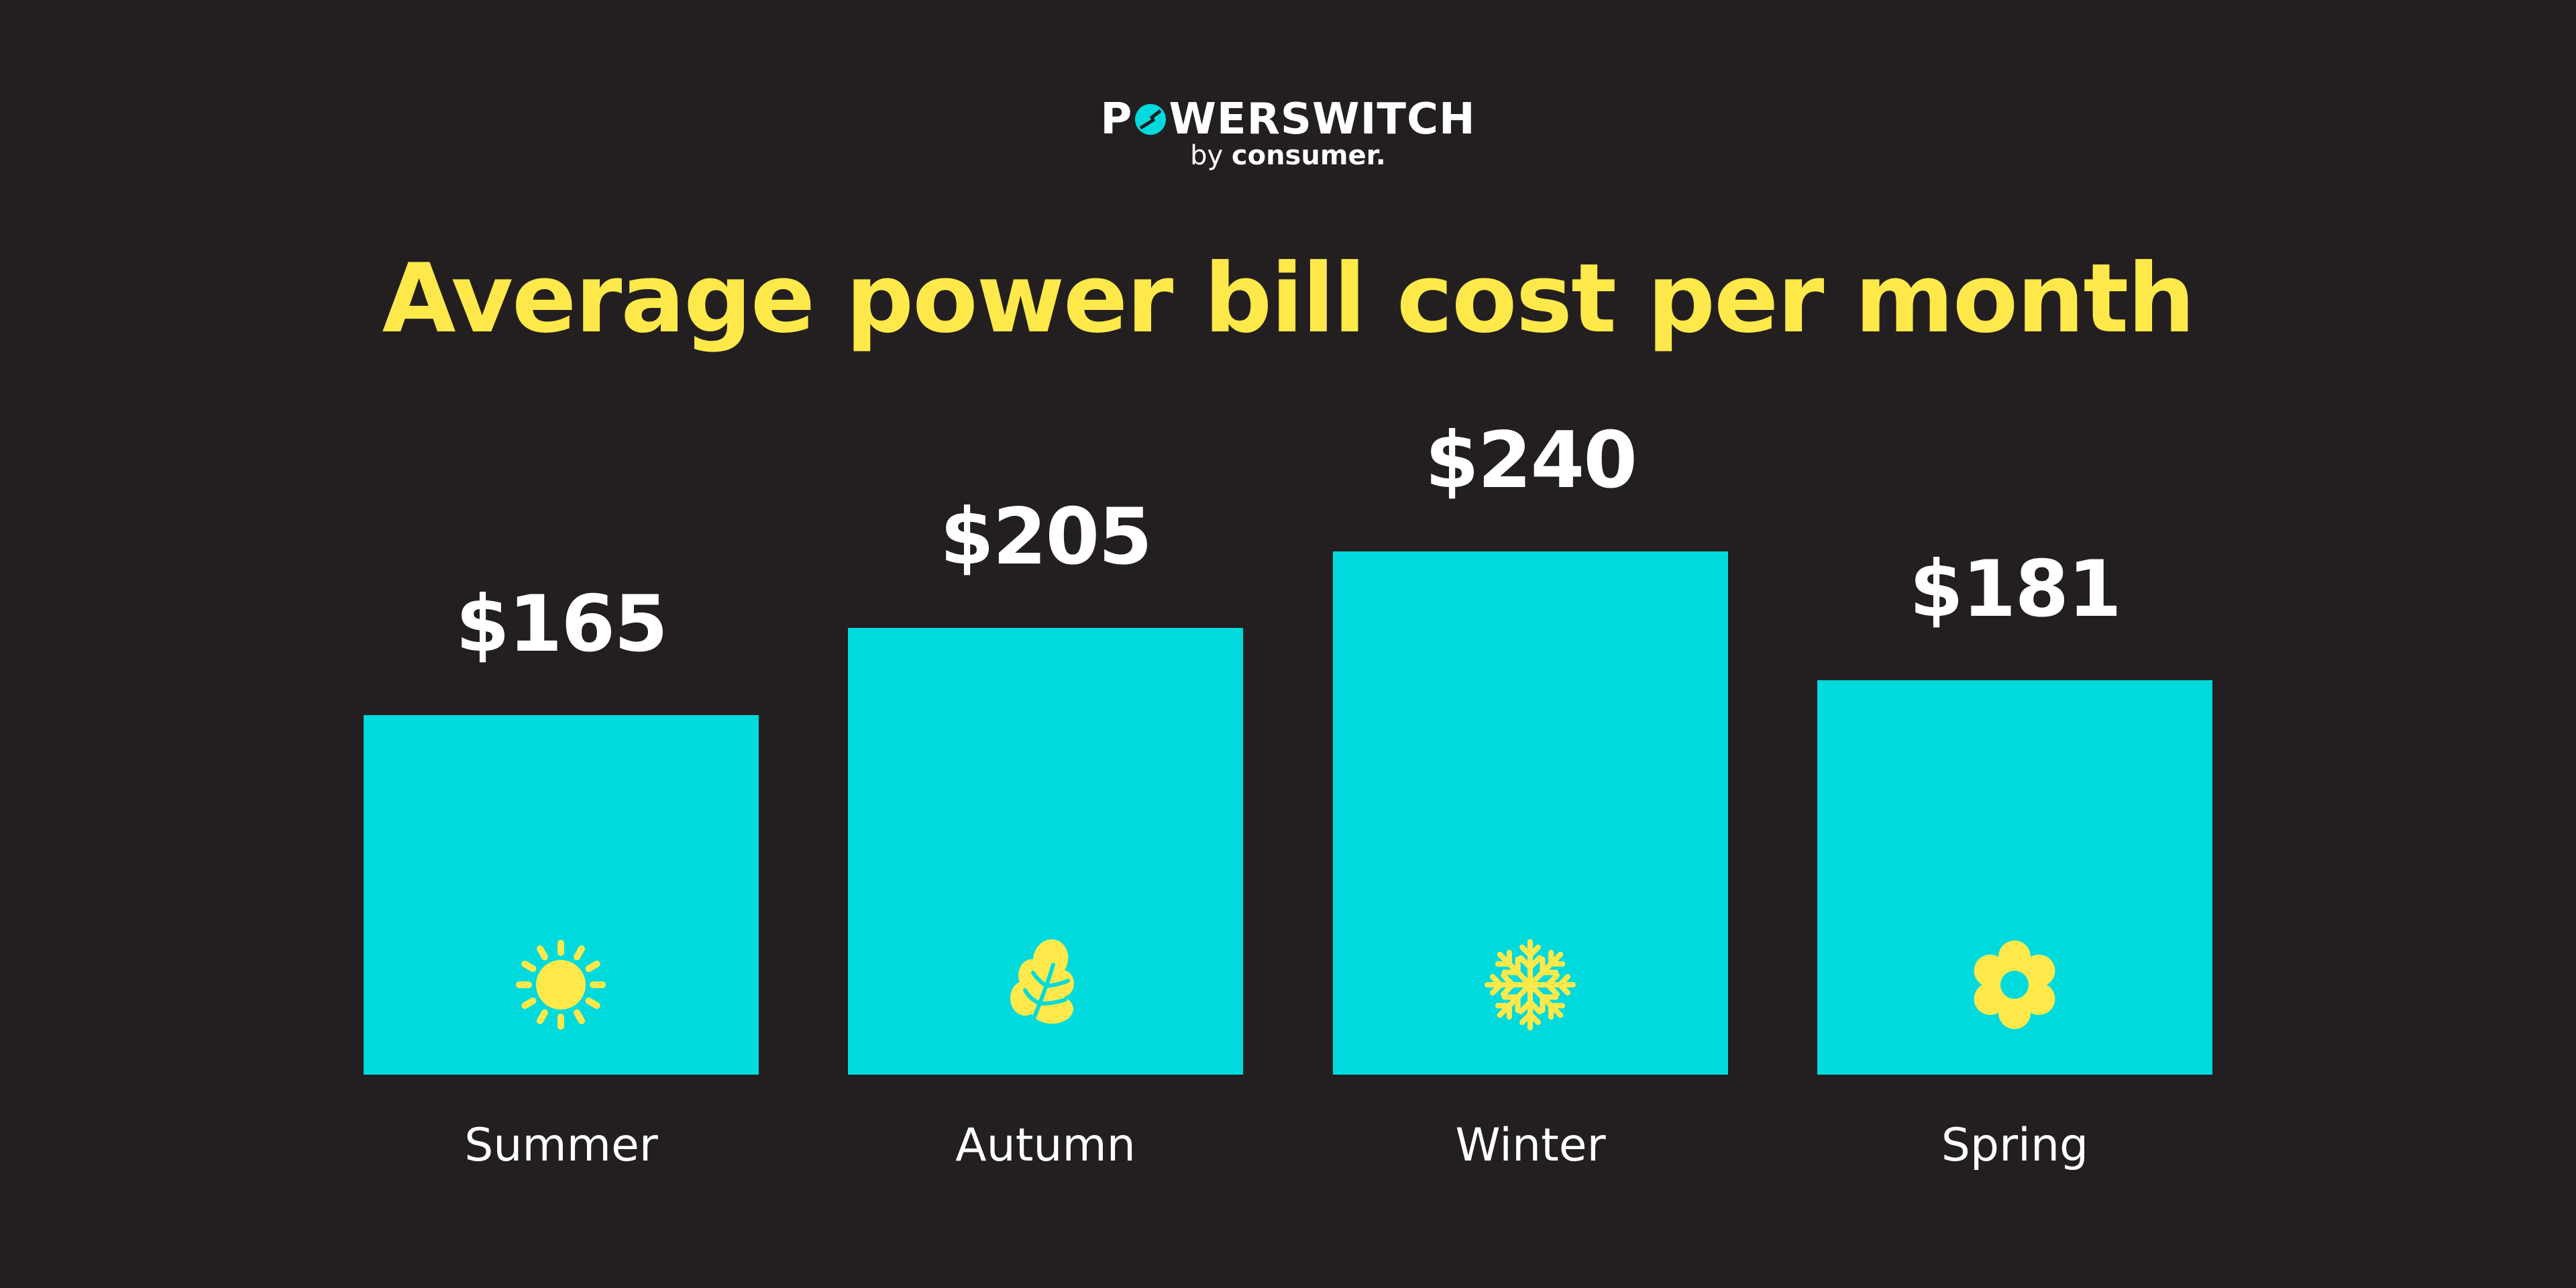 The height and width of the screenshot is (1288, 2576). I want to click on logo-tagline: by consumer., so click(1288, 155).